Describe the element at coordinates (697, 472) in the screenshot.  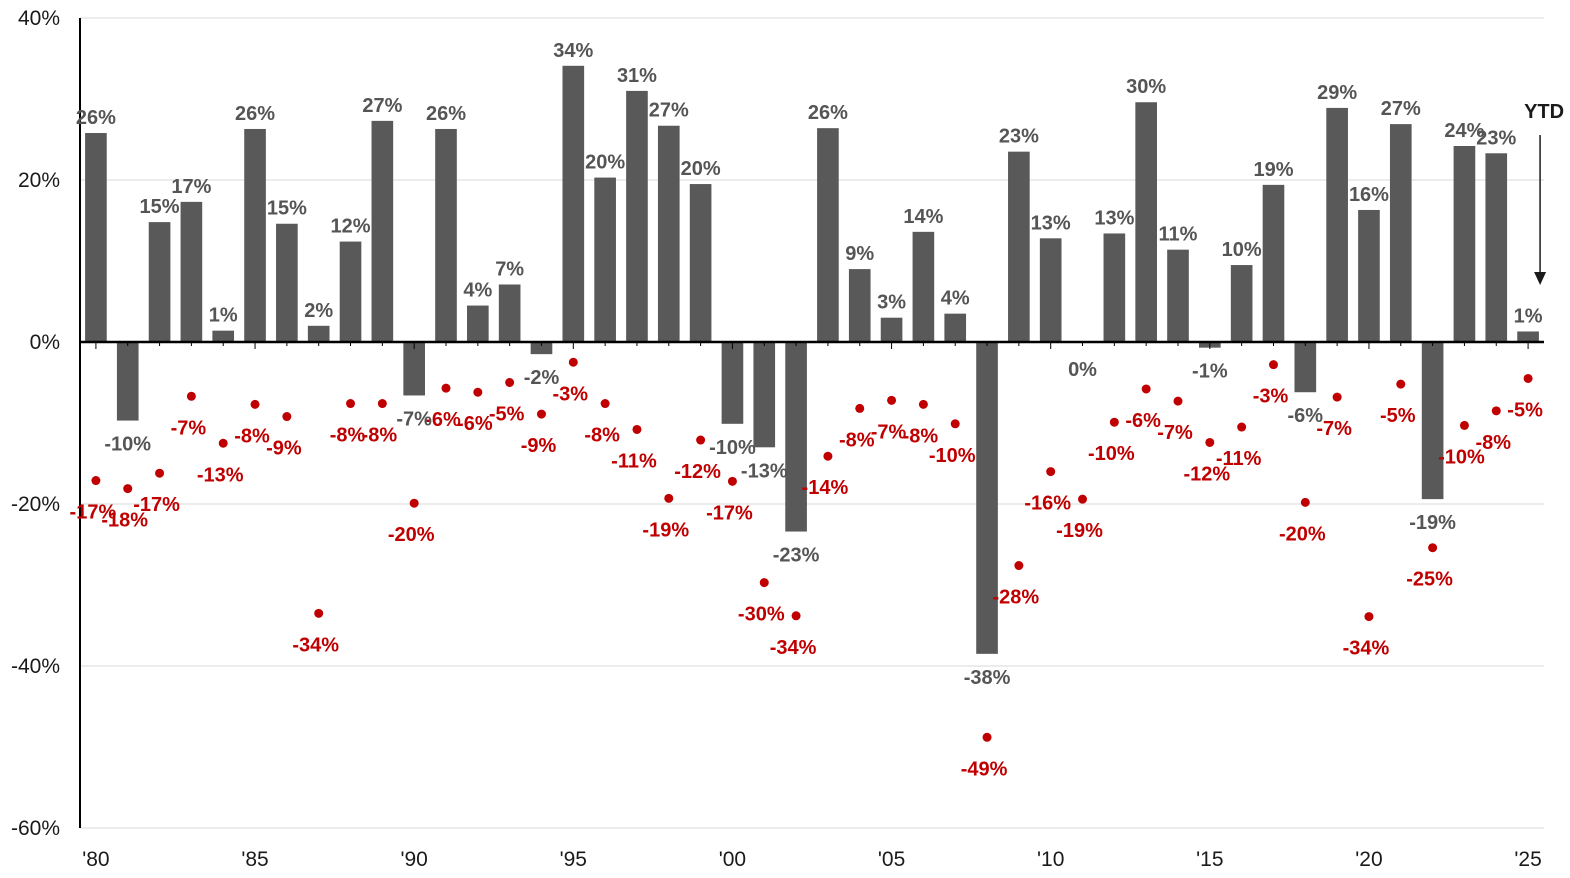
I see `drawdown-label: -12%` at that location.